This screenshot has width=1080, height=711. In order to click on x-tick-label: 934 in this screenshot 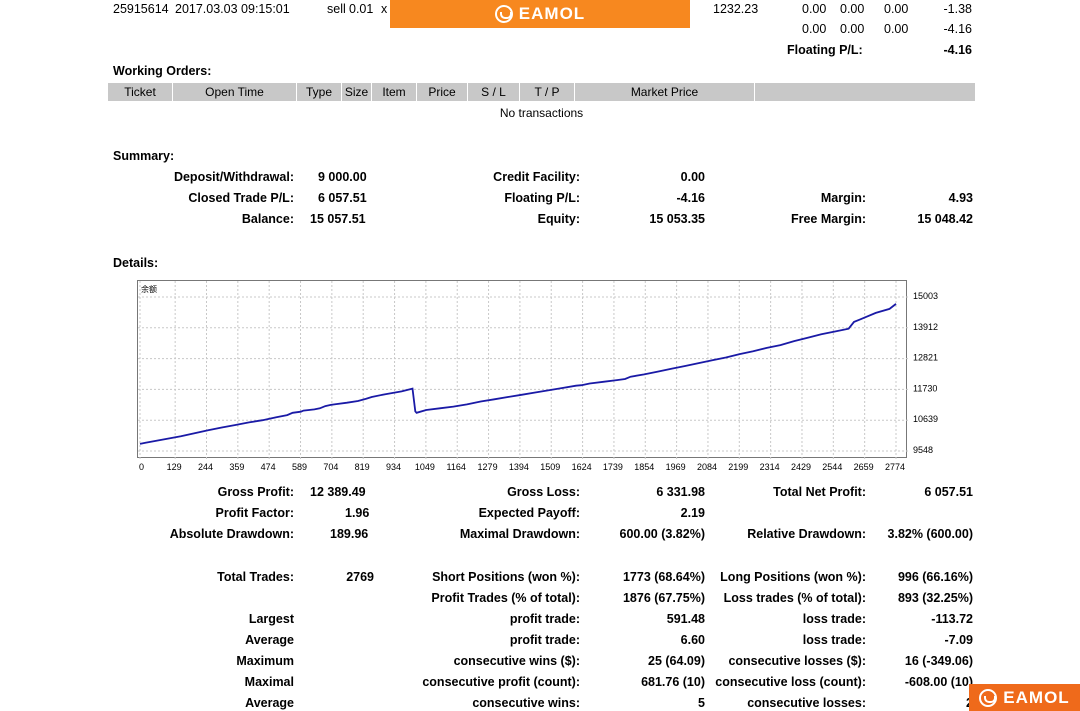, I will do `click(393, 467)`.